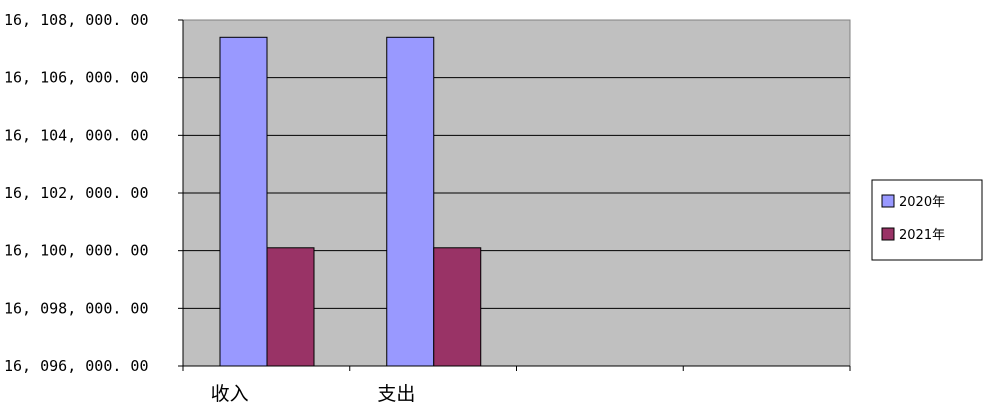 The image size is (996, 416). What do you see at coordinates (76, 193) in the screenshot?
I see `y-tick-label: 16, 102, 000. 00` at bounding box center [76, 193].